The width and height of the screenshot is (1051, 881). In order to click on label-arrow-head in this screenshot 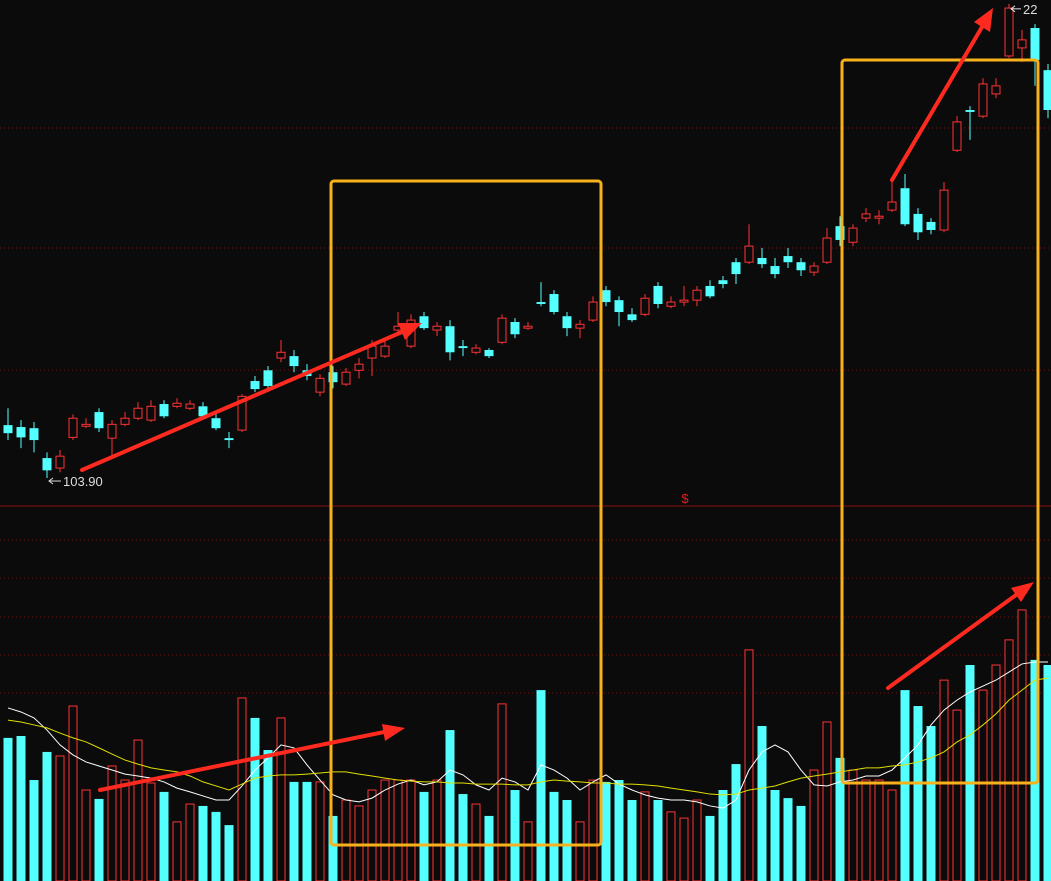, I will do `click(51, 481)`.